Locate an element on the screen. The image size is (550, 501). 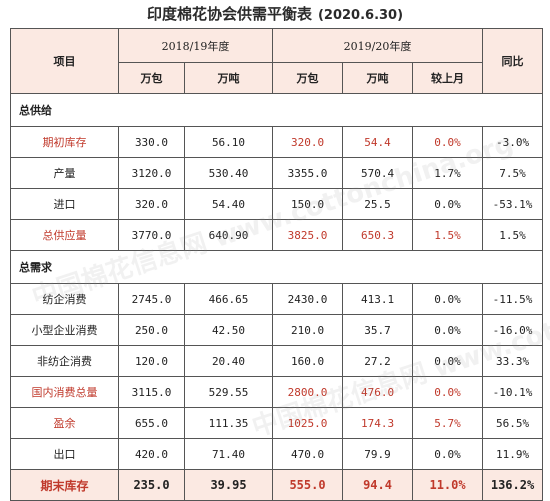
cell-value: 250.0 is located at coordinates (151, 330).